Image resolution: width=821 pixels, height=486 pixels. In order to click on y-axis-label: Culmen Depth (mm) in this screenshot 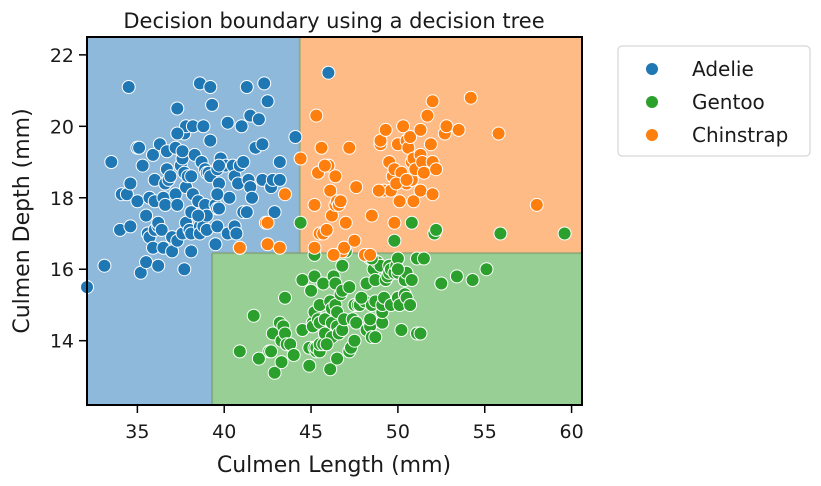, I will do `click(22, 220)`.